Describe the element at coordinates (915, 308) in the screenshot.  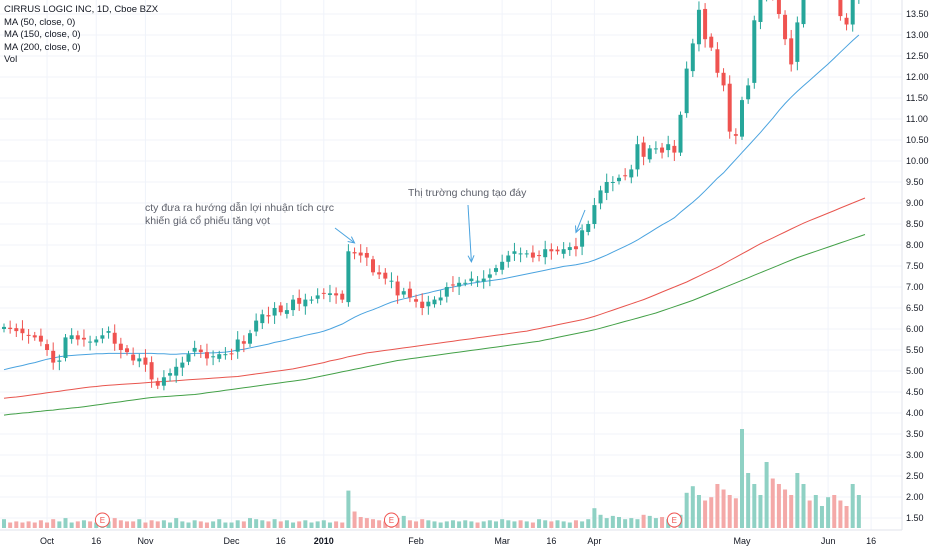
I see `price-tick-label: 6.50` at that location.